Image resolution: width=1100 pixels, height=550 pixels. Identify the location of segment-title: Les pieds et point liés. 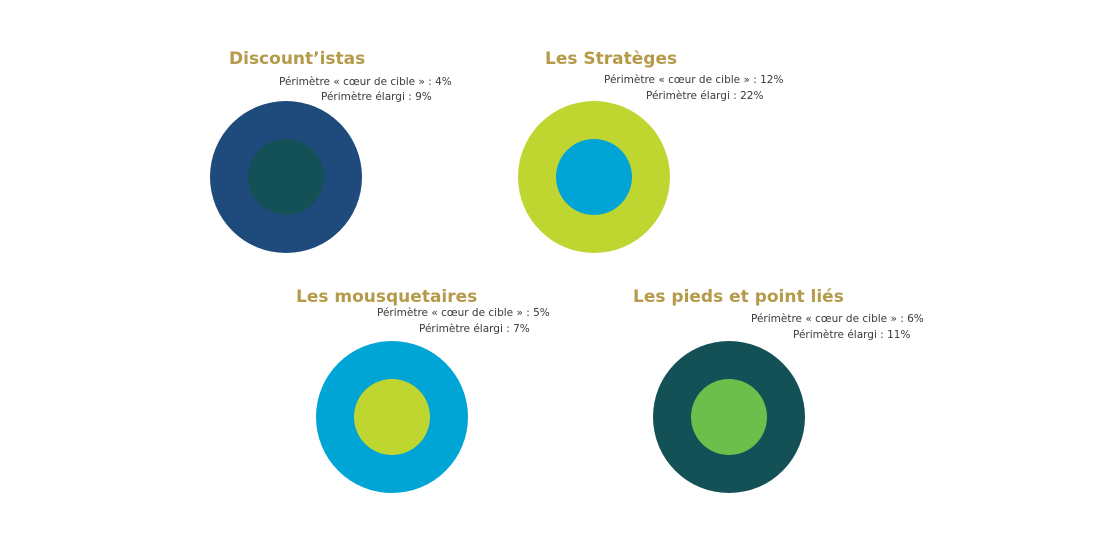
(738, 297).